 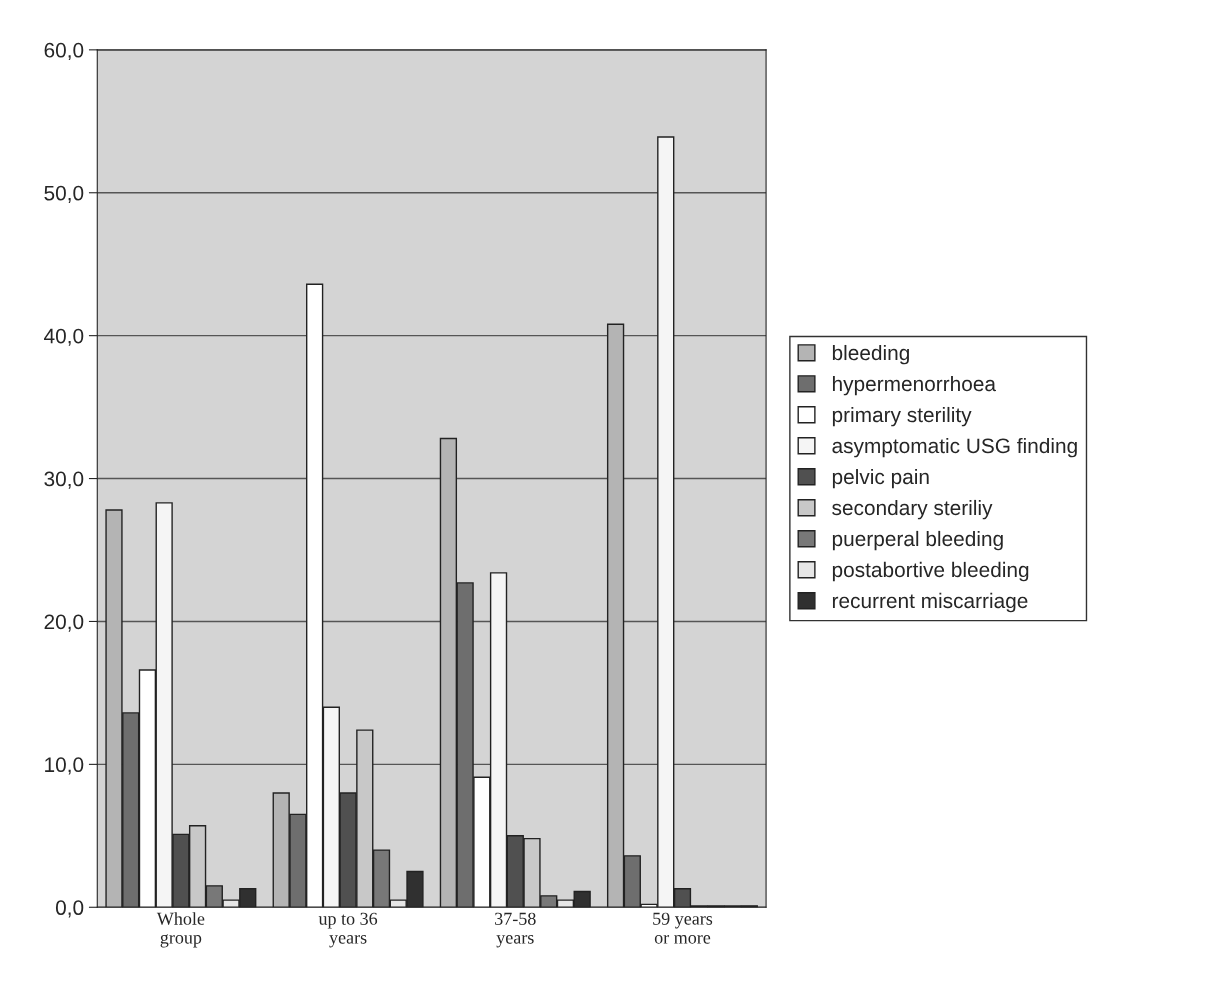 I want to click on legend-label: recurrent miscarriage, so click(x=930, y=602).